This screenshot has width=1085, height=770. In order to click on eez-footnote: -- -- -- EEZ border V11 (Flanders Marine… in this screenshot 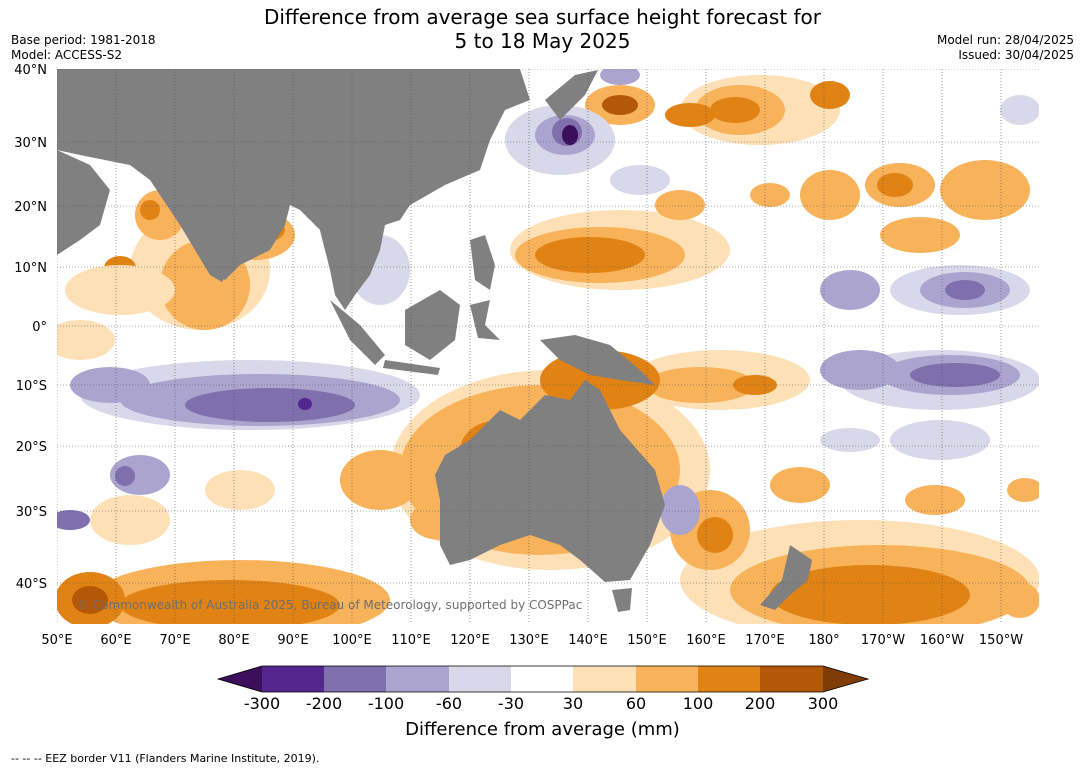, I will do `click(165, 758)`.